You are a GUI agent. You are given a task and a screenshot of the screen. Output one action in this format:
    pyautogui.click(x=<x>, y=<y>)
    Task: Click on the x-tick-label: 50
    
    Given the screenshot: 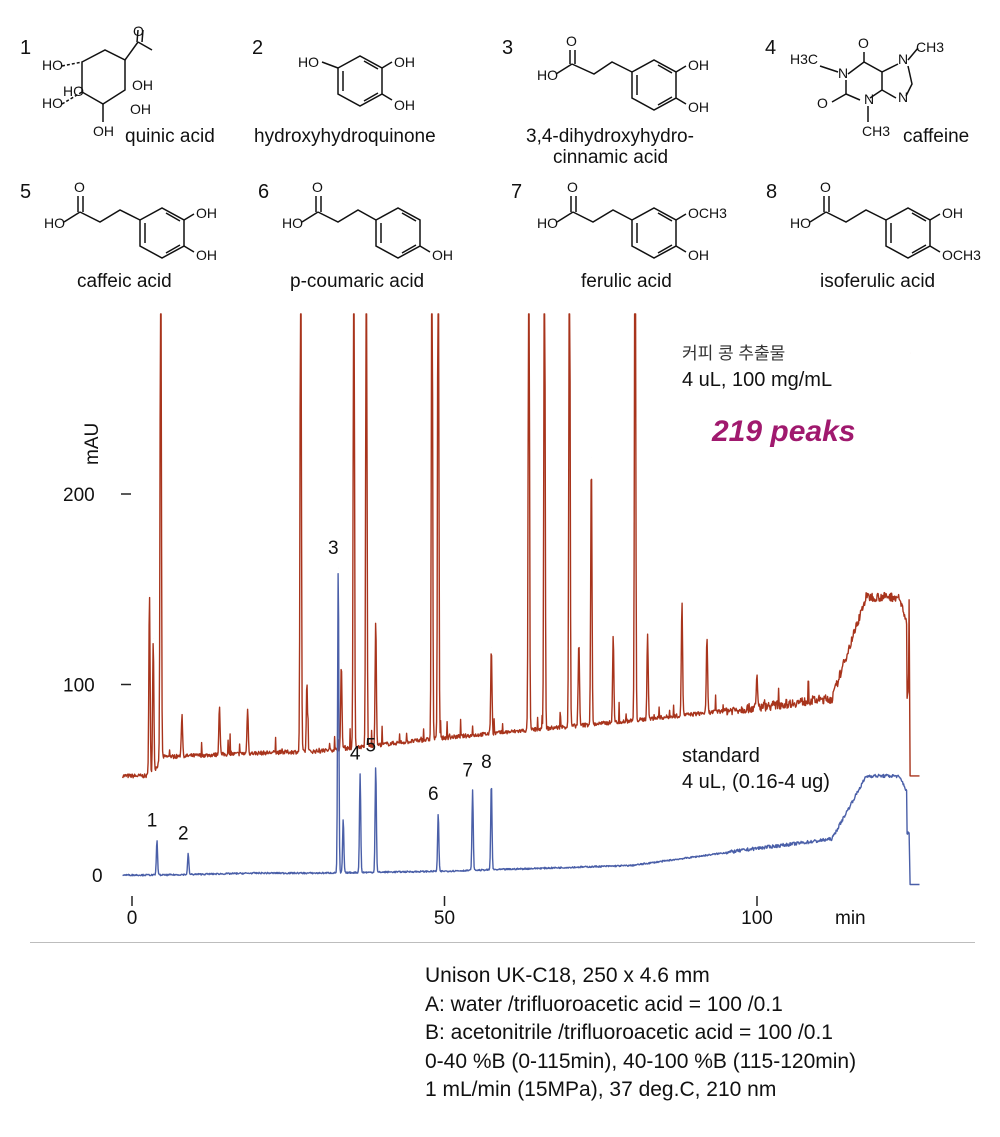 What is the action you would take?
    pyautogui.click(x=444, y=918)
    